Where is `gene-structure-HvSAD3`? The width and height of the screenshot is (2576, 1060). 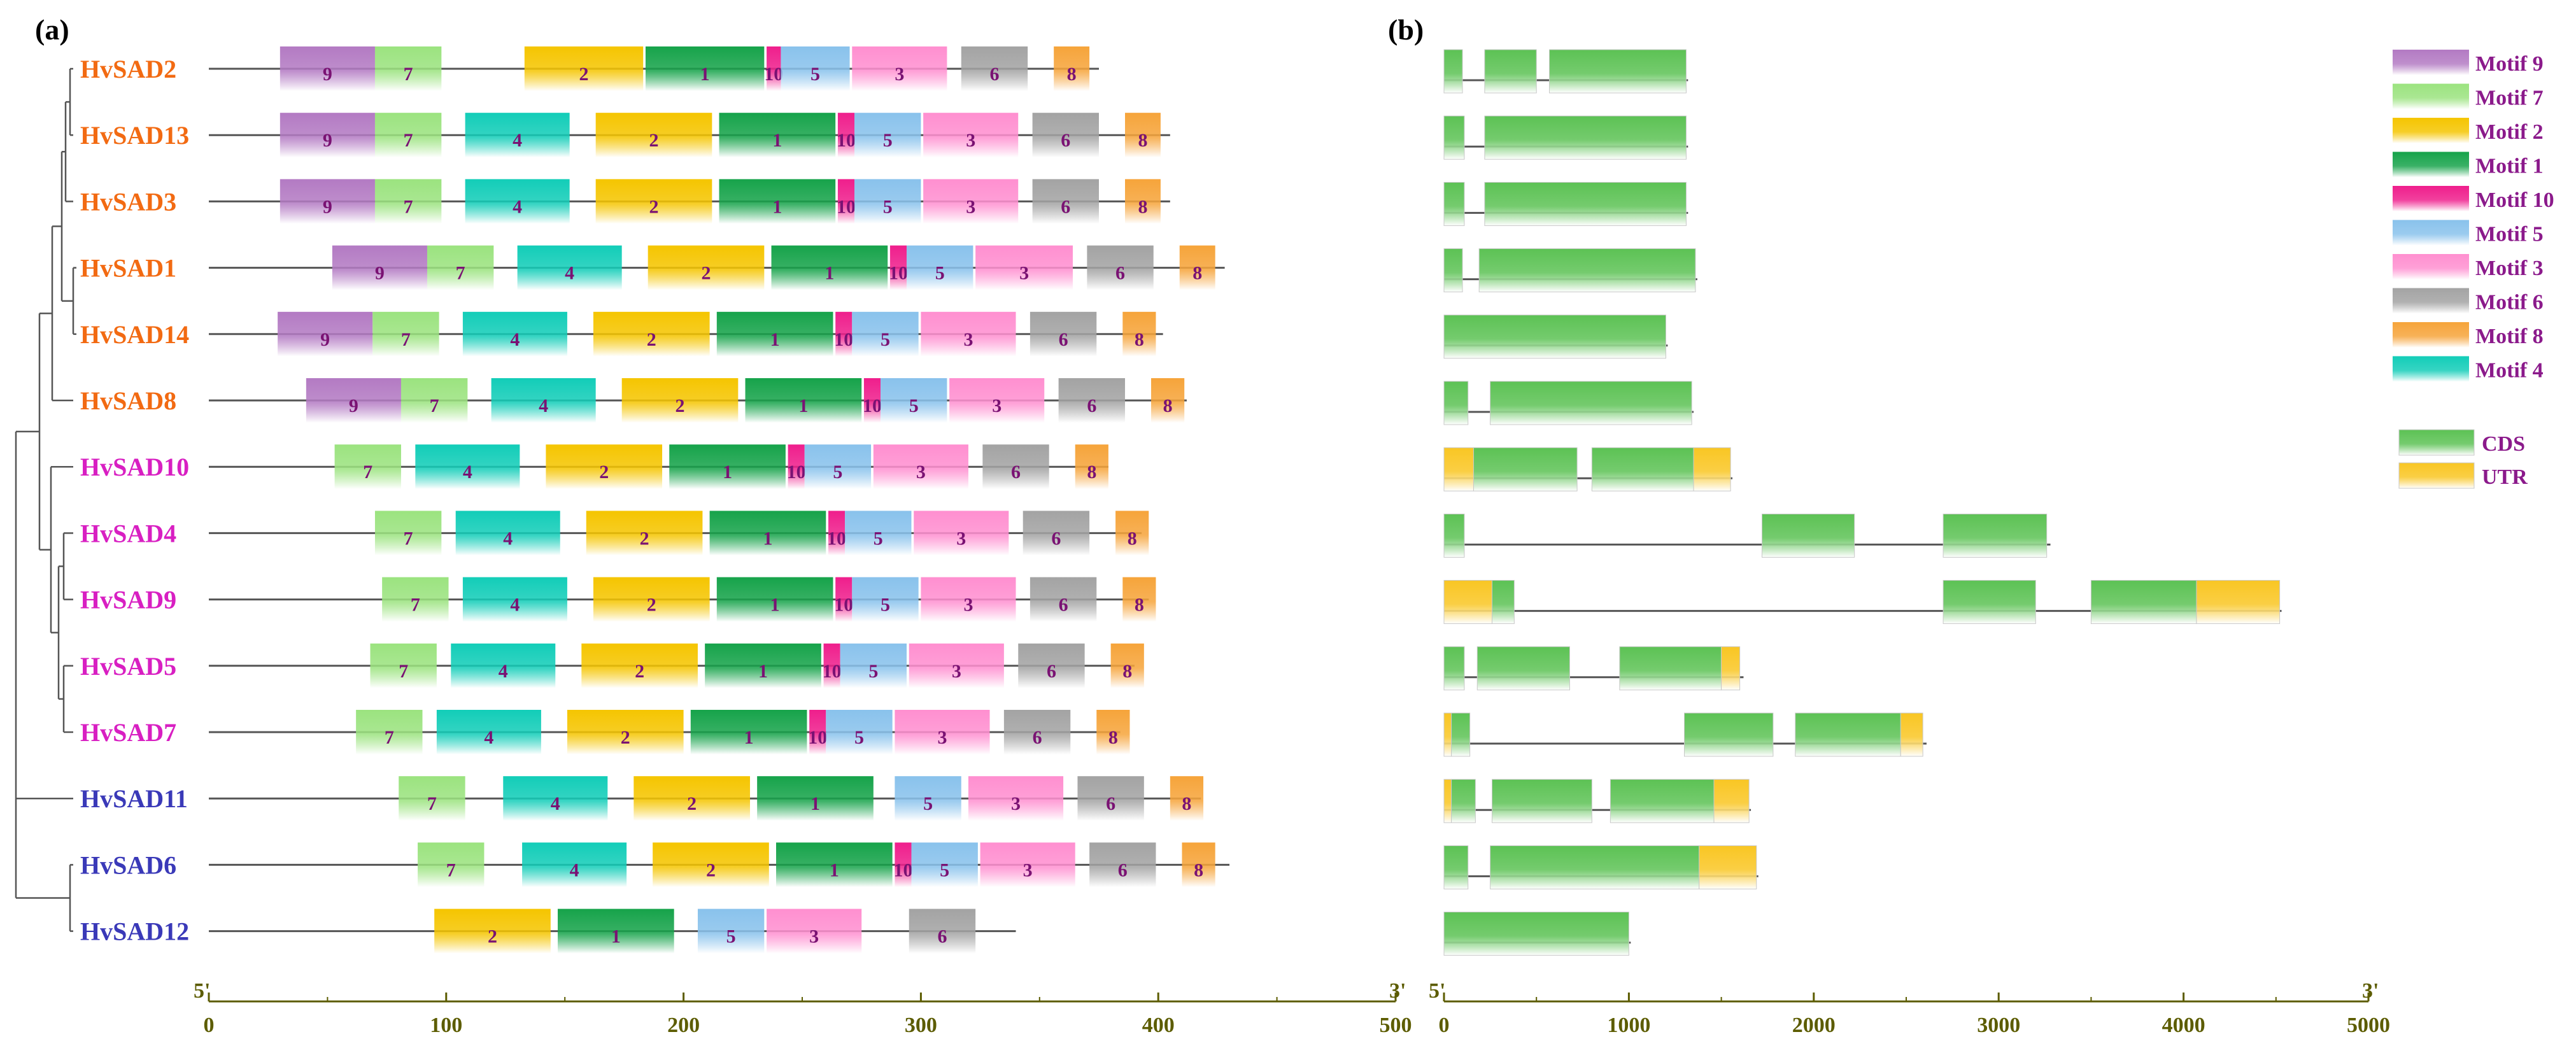 gene-structure-HvSAD3 is located at coordinates (1565, 203).